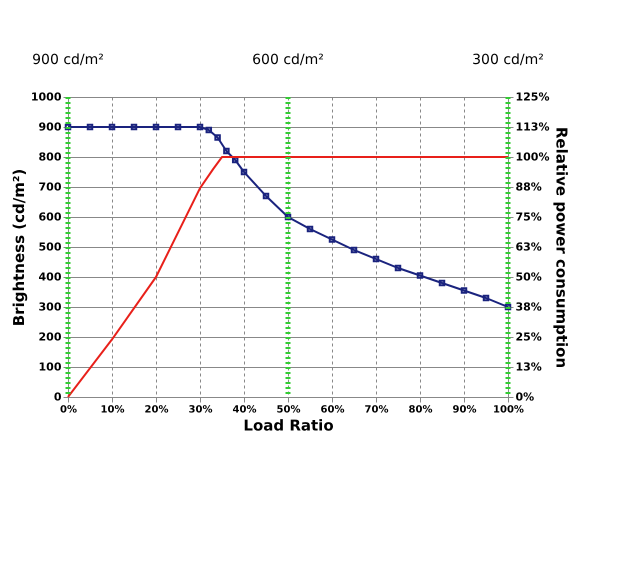 This screenshot has height=587, width=643. What do you see at coordinates (288, 410) in the screenshot?
I see `x-tick-label: 50%` at bounding box center [288, 410].